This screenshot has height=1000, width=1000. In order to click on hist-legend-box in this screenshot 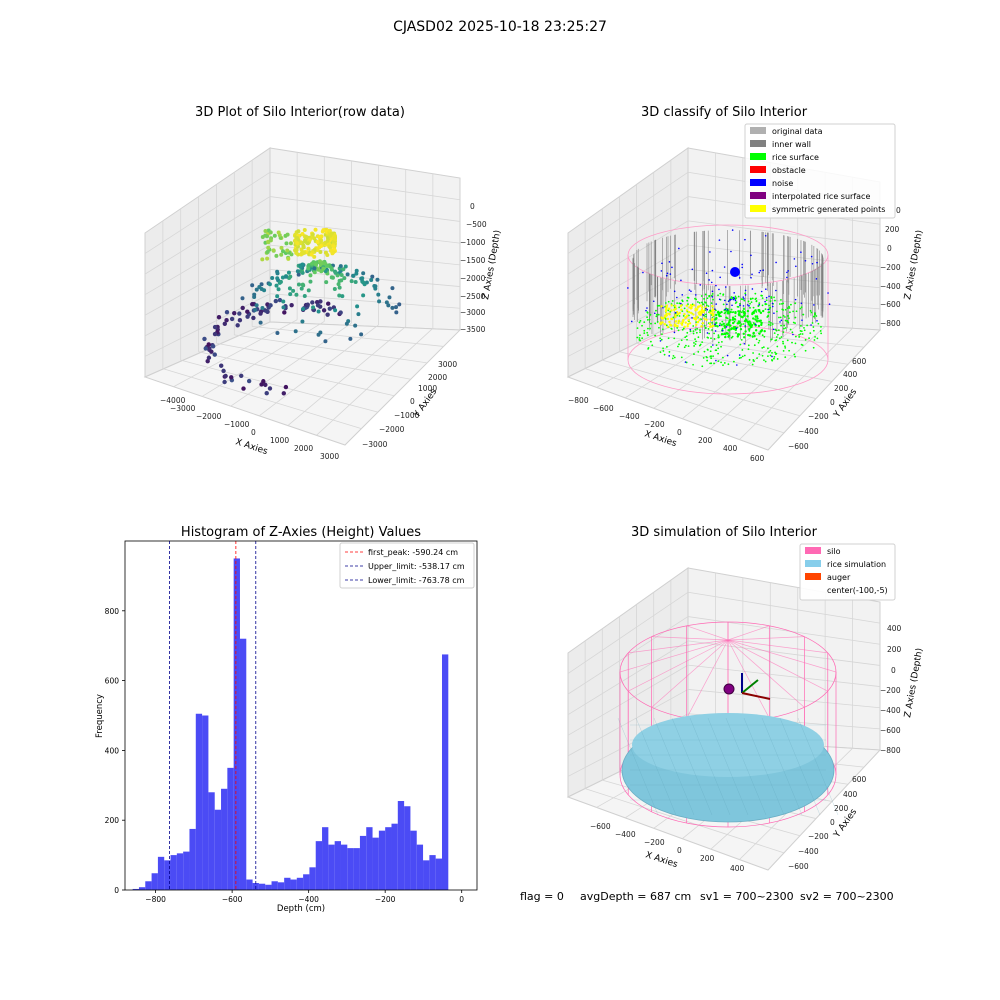, I will do `click(407, 565)`.